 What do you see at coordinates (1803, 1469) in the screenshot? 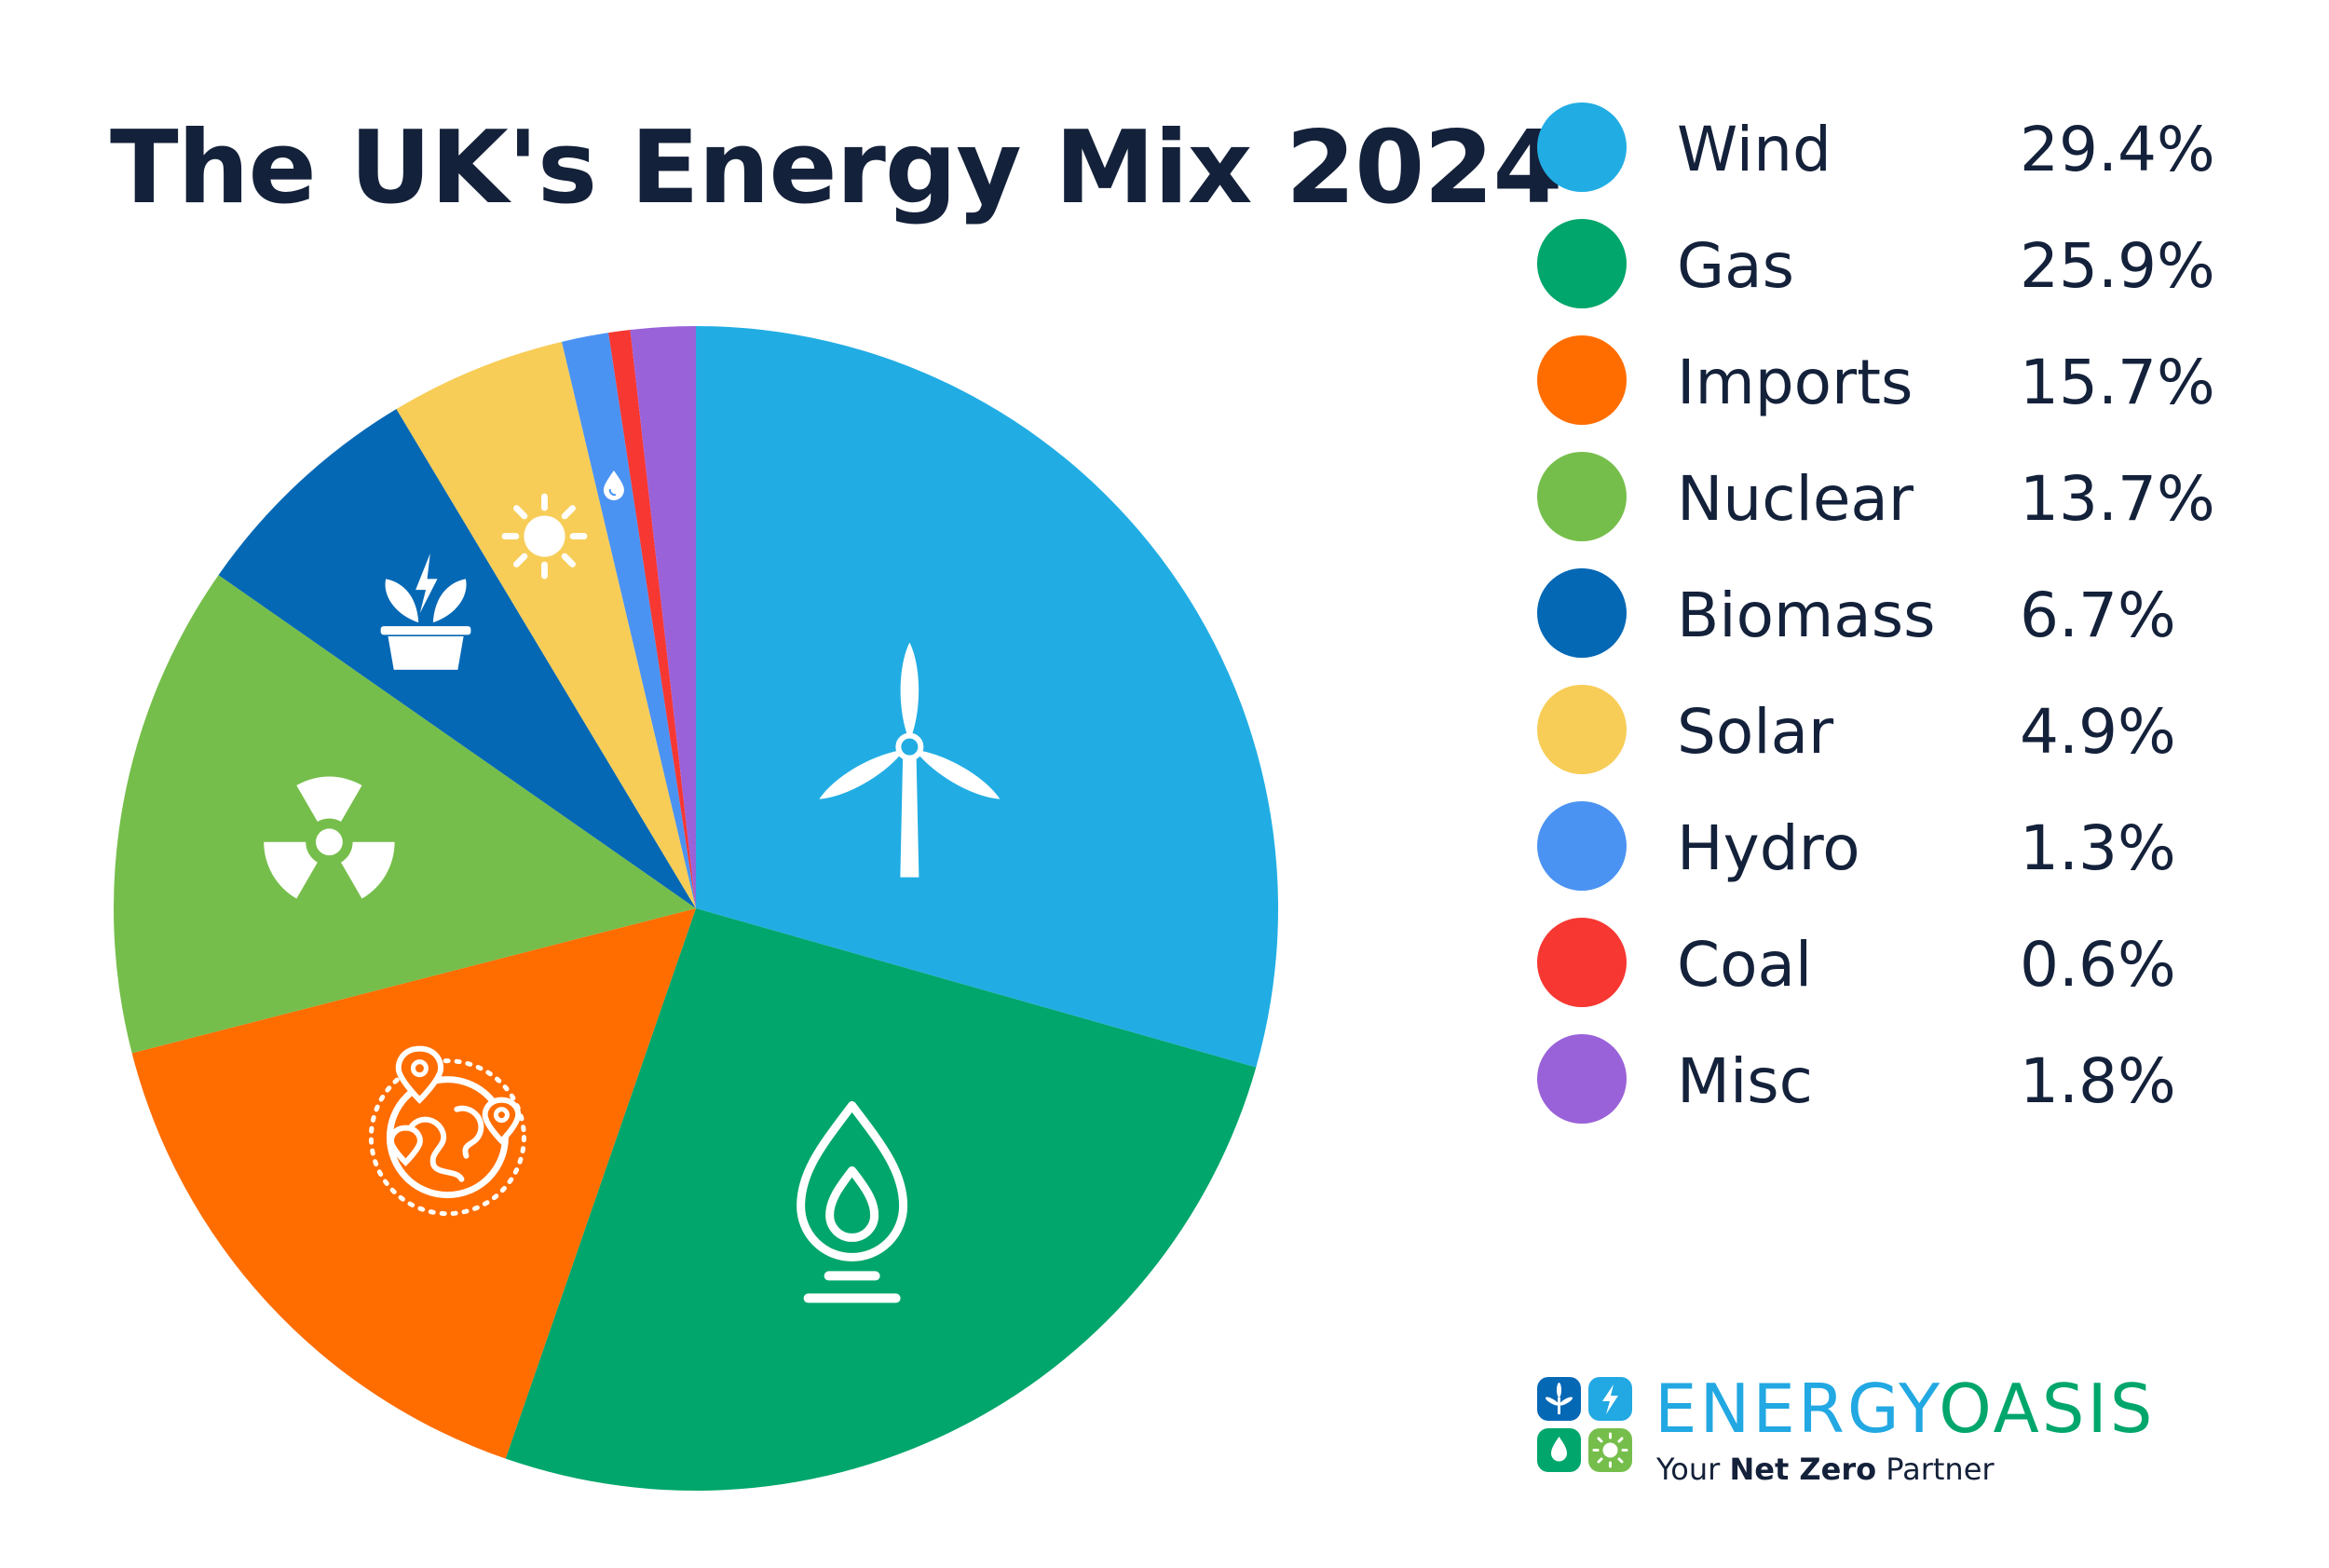
I see `tagline-bold: Net Zero` at bounding box center [1803, 1469].